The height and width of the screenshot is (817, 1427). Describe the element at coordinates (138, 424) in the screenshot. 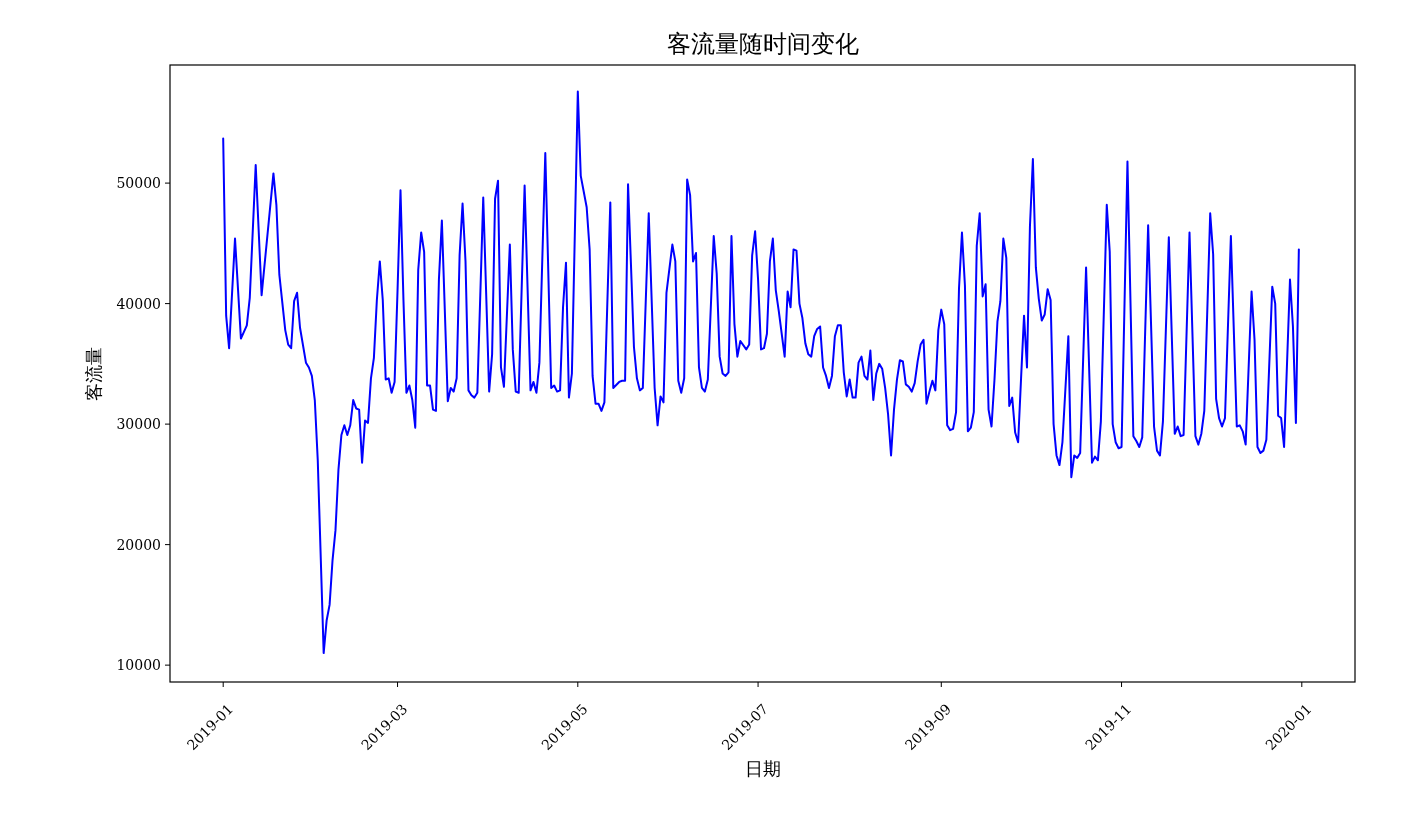

I see `y-tick-label: 30000` at that location.